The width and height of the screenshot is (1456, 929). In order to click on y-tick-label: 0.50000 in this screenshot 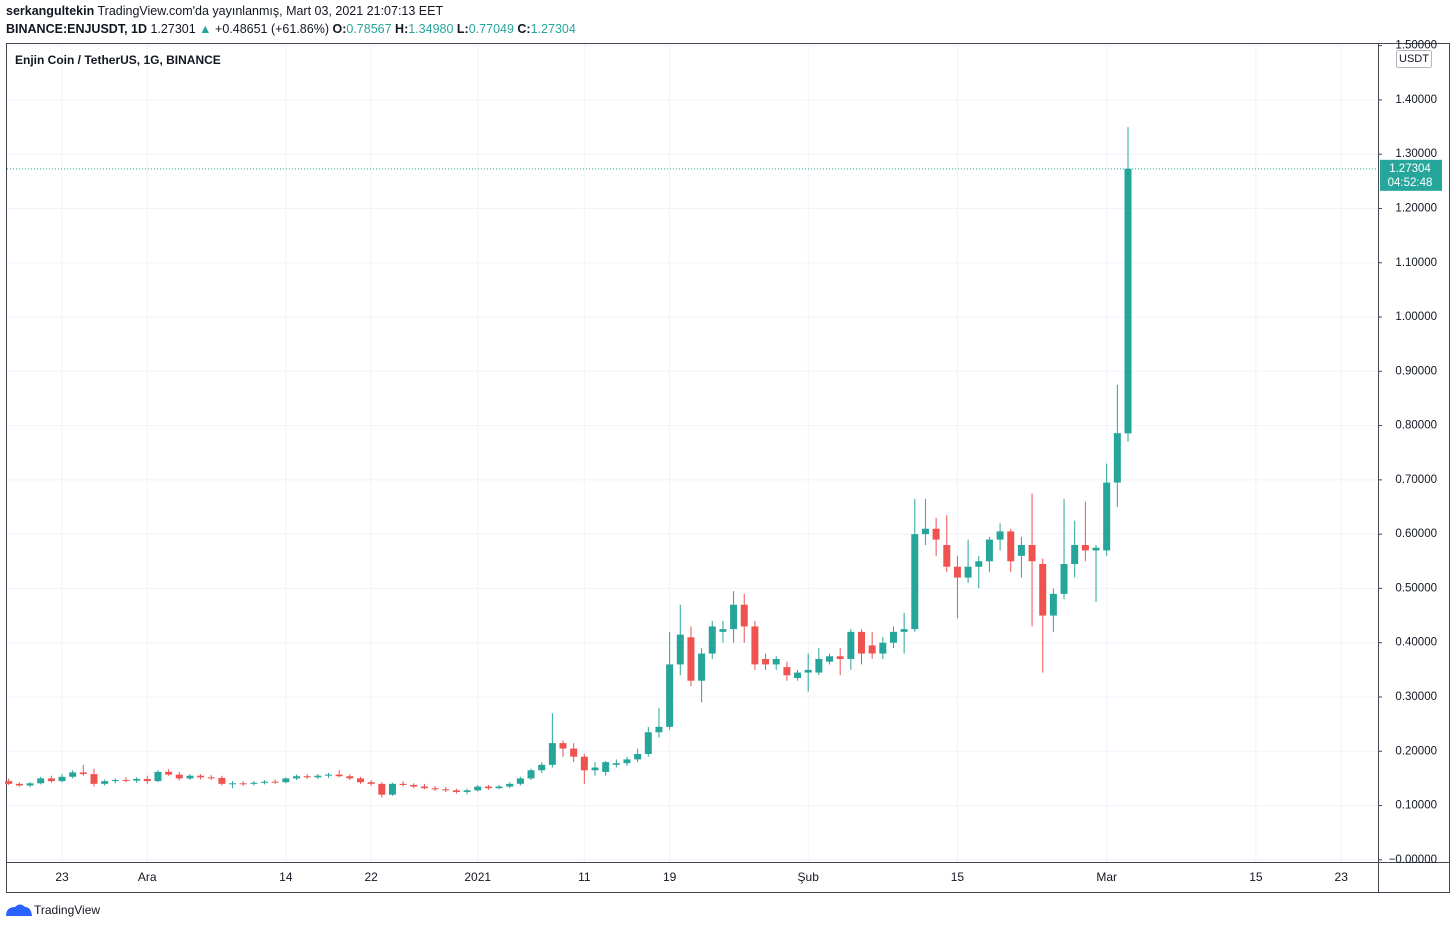, I will do `click(1416, 588)`.